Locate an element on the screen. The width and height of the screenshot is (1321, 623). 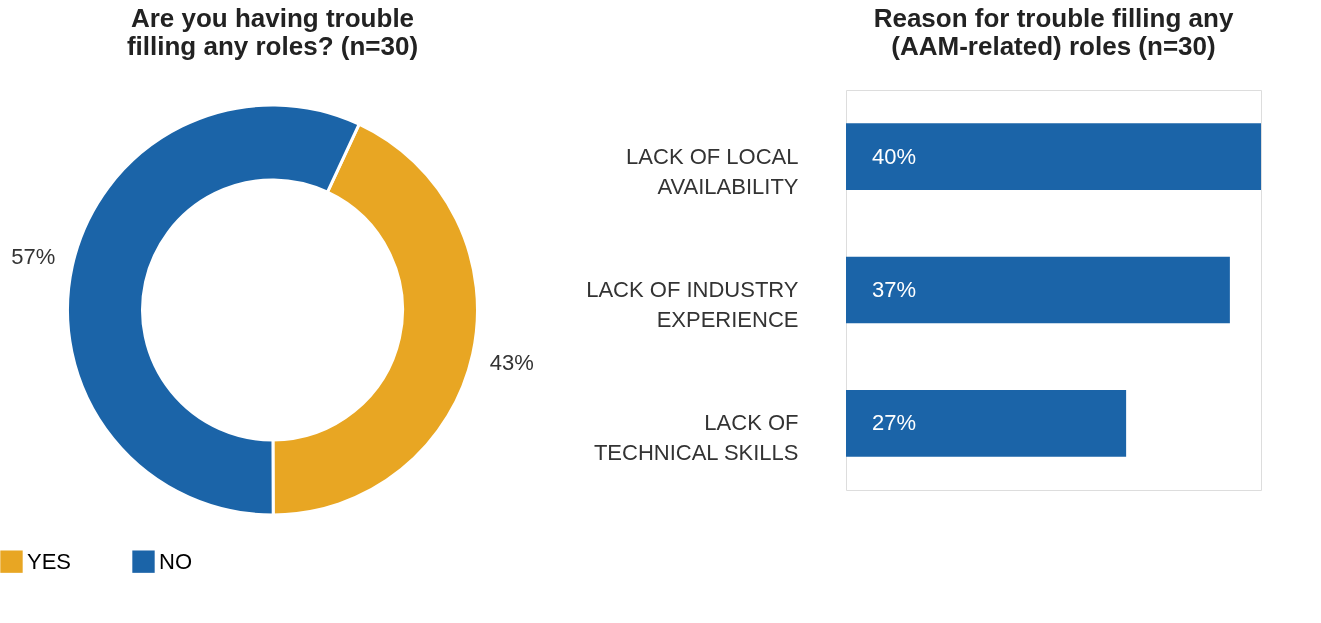
data-label: 57% is located at coordinates (33, 257).